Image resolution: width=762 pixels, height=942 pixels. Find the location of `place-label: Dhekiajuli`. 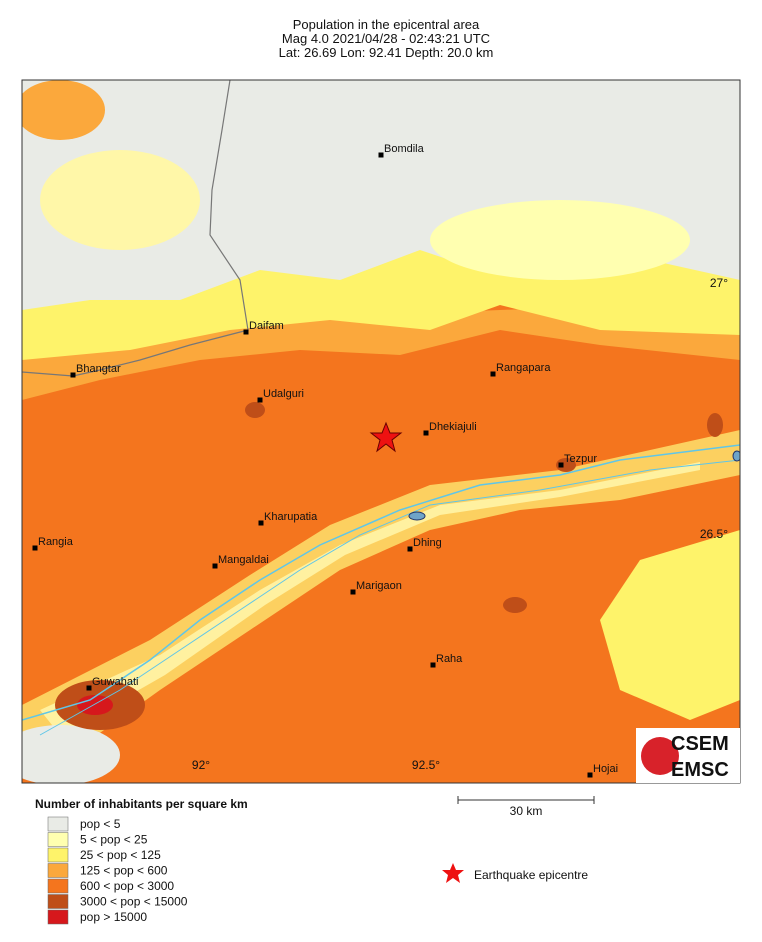

place-label: Dhekiajuli is located at coordinates (453, 427).